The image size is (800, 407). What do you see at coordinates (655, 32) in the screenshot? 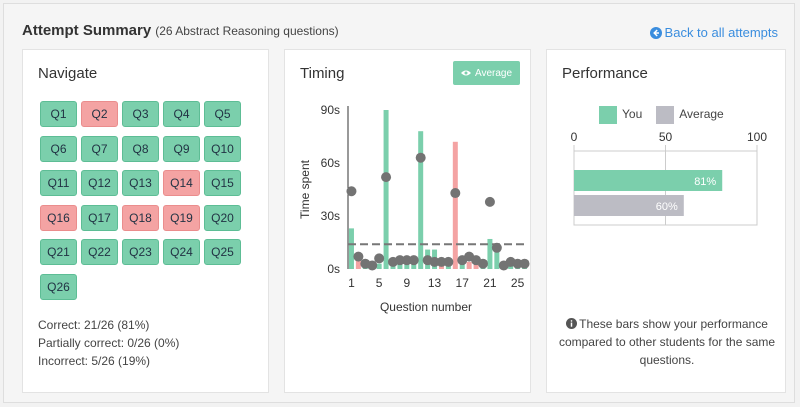
I see `arrow-circle-left-icon` at bounding box center [655, 32].